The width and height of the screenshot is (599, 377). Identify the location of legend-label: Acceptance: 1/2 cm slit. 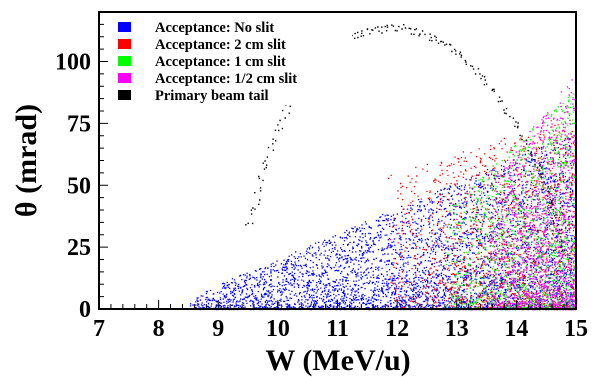
(226, 79).